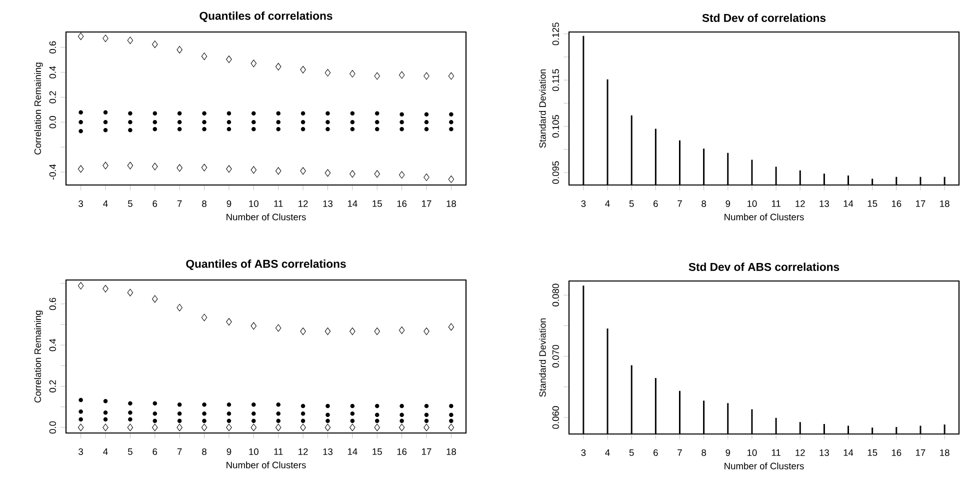 This screenshot has height=490, width=965. I want to click on chart-title: Quantiles of correlations, so click(266, 17).